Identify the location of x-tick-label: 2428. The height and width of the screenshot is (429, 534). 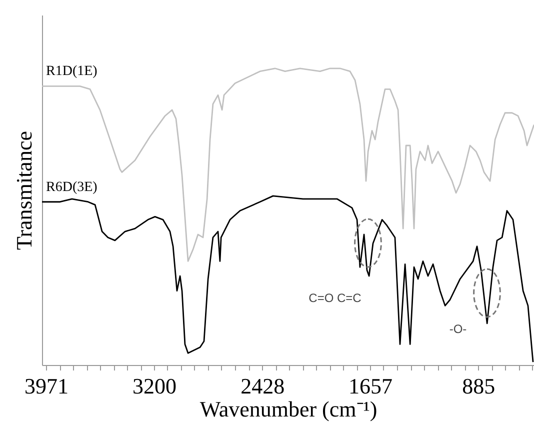
(262, 386).